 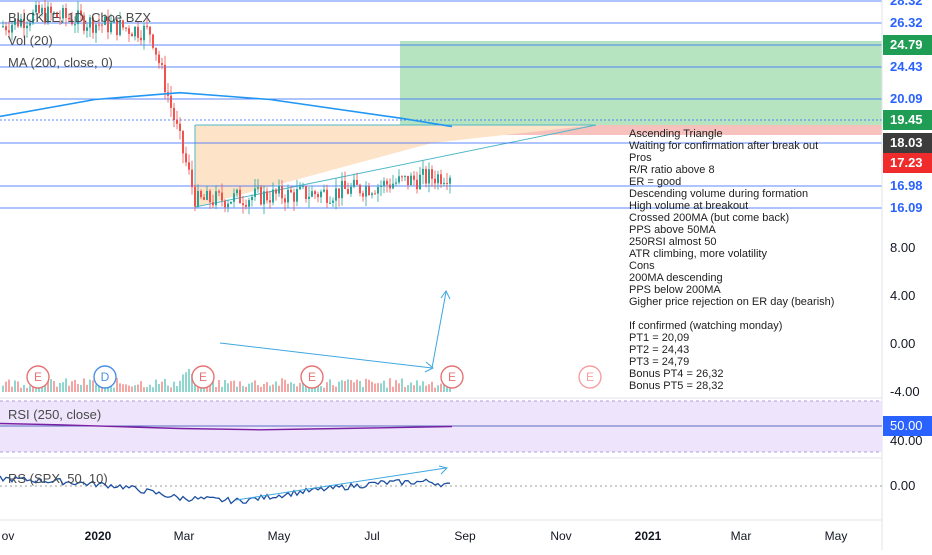 I want to click on time-axis-label: Jul, so click(x=371, y=536).